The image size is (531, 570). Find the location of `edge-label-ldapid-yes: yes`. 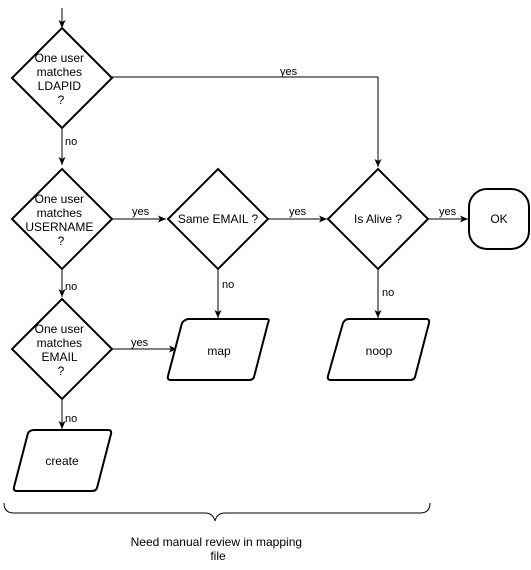

edge-label-ldapid-yes: yes is located at coordinates (289, 72).